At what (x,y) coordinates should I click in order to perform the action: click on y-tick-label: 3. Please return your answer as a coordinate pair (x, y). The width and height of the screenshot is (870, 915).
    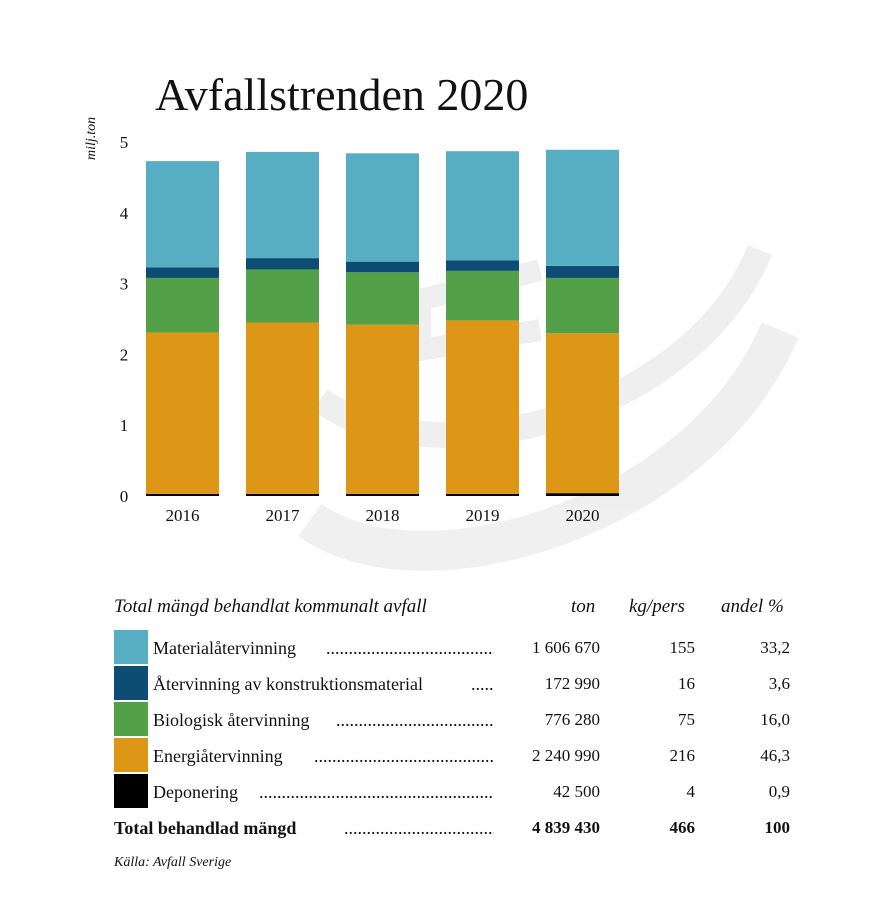
    Looking at the image, I should click on (124, 284).